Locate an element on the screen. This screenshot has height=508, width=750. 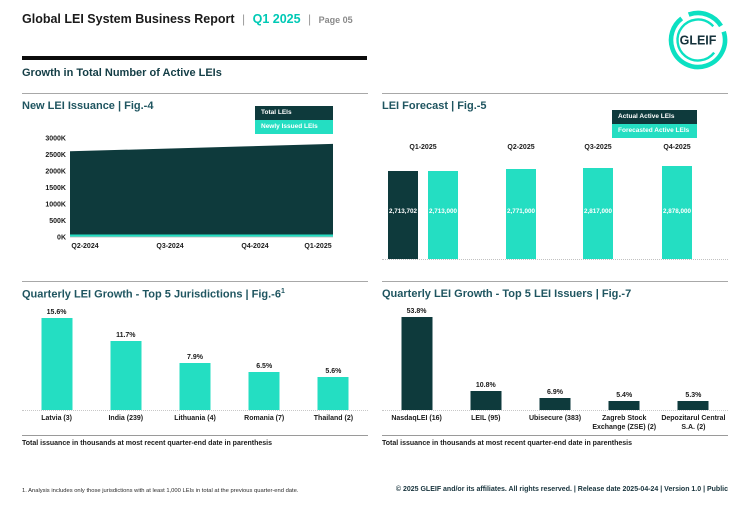
fig4-ytick: 1500K is located at coordinates (55, 188).